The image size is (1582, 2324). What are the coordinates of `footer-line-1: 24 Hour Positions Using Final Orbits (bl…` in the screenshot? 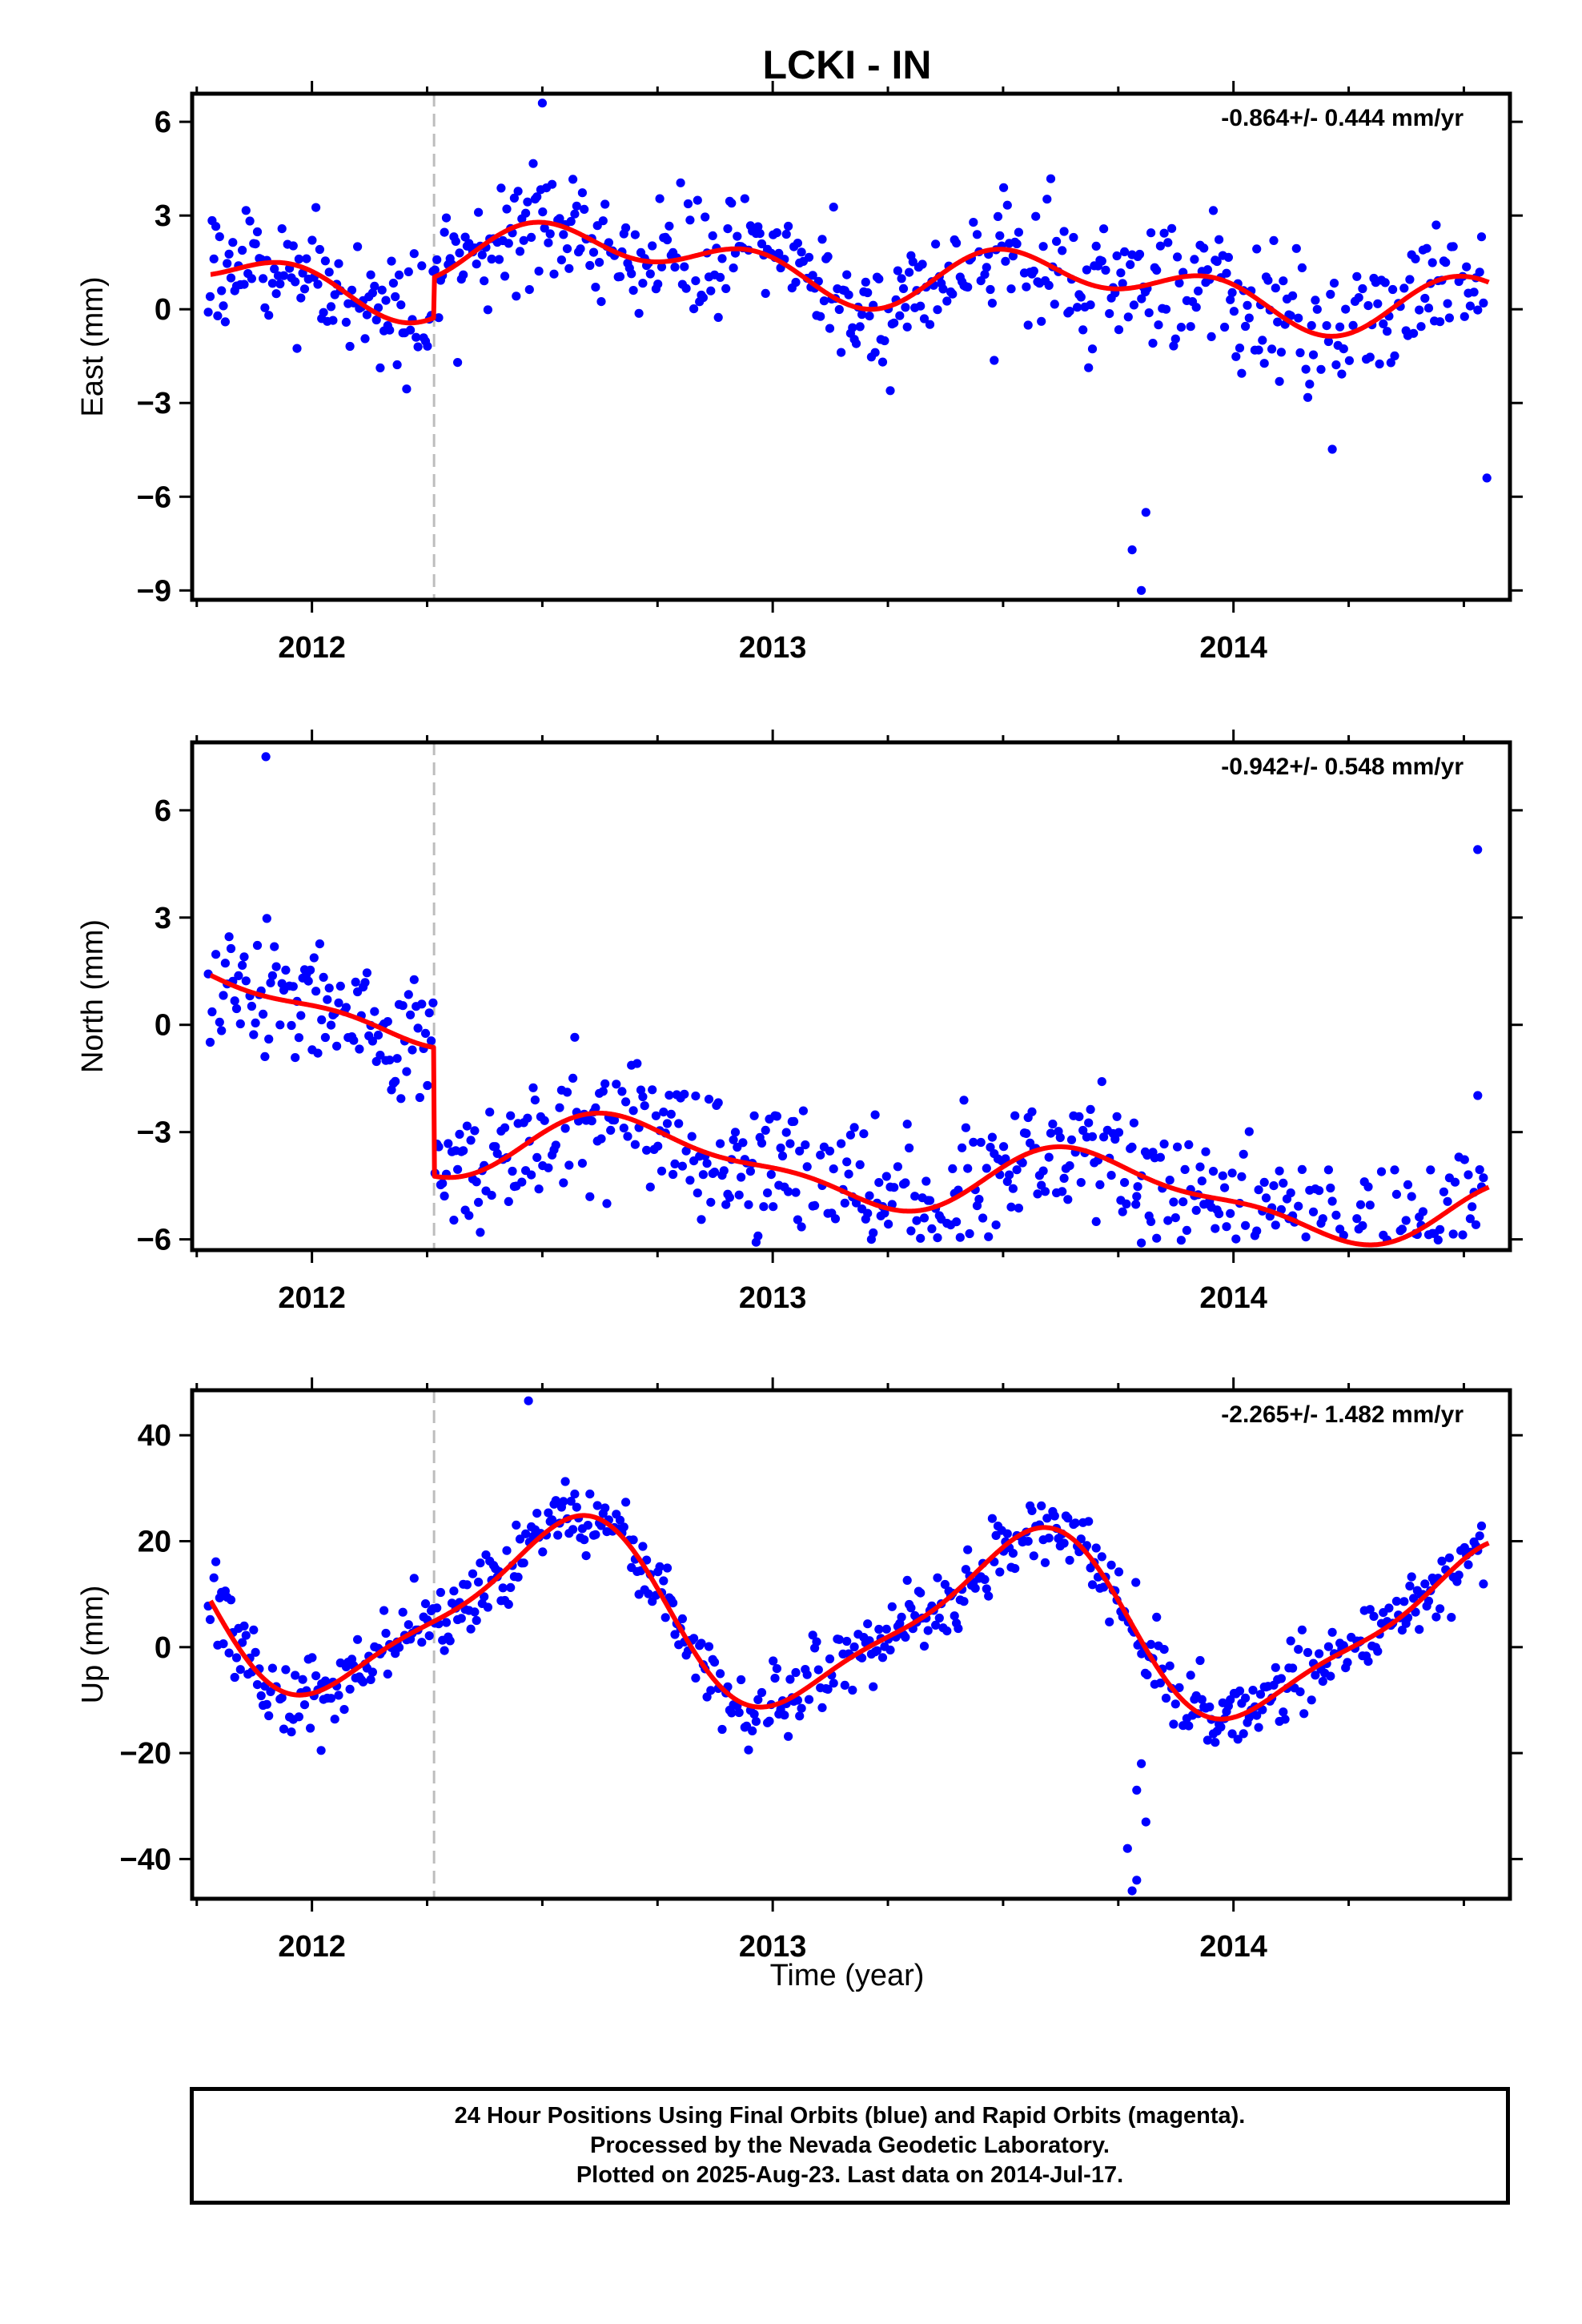 It's located at (850, 2116).